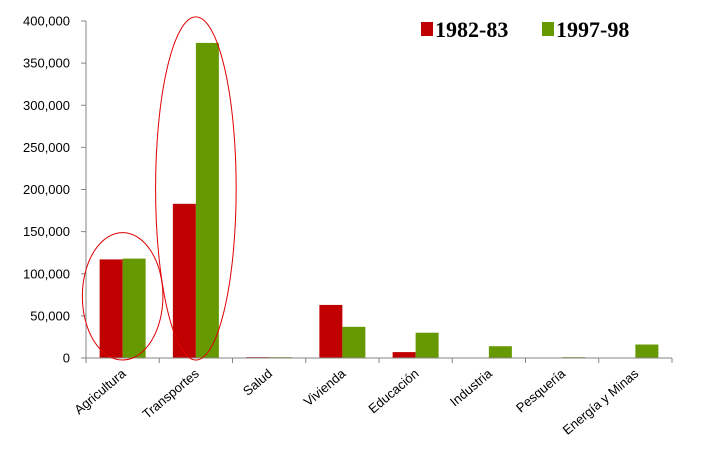  What do you see at coordinates (134, 308) in the screenshot?
I see `bar-1997-98-Agricultura` at bounding box center [134, 308].